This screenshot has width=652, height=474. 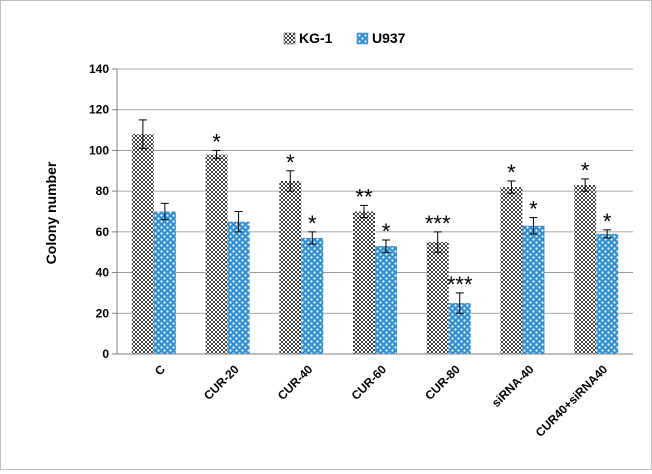 I want to click on legend-item-u937: U937, so click(x=381, y=38).